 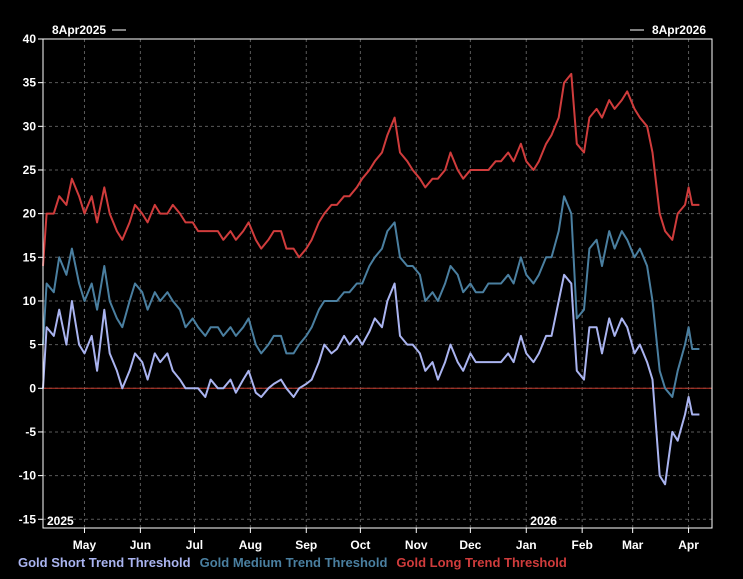 What do you see at coordinates (30, 126) in the screenshot?
I see `y-tick-label: 30` at bounding box center [30, 126].